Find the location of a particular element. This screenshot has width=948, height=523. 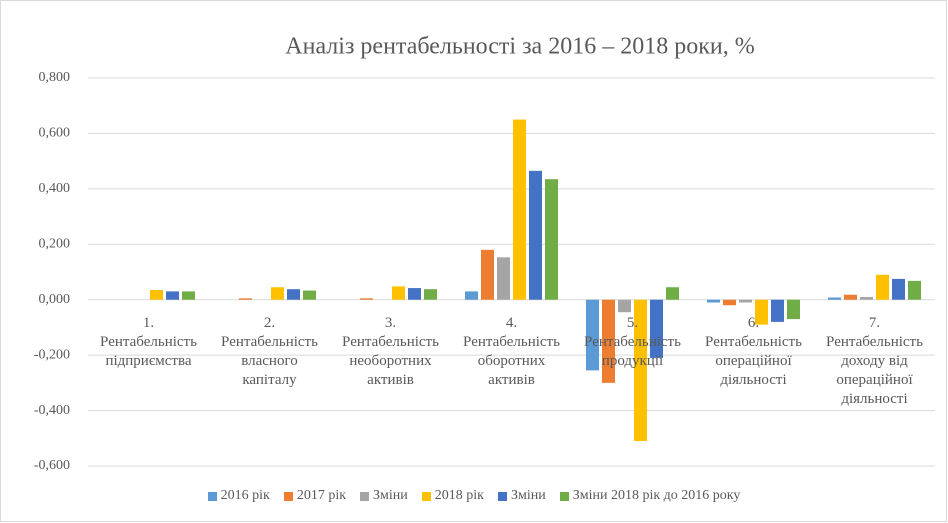

x-tick-label: 3. Рентабельність необоротних активів is located at coordinates (390, 351).